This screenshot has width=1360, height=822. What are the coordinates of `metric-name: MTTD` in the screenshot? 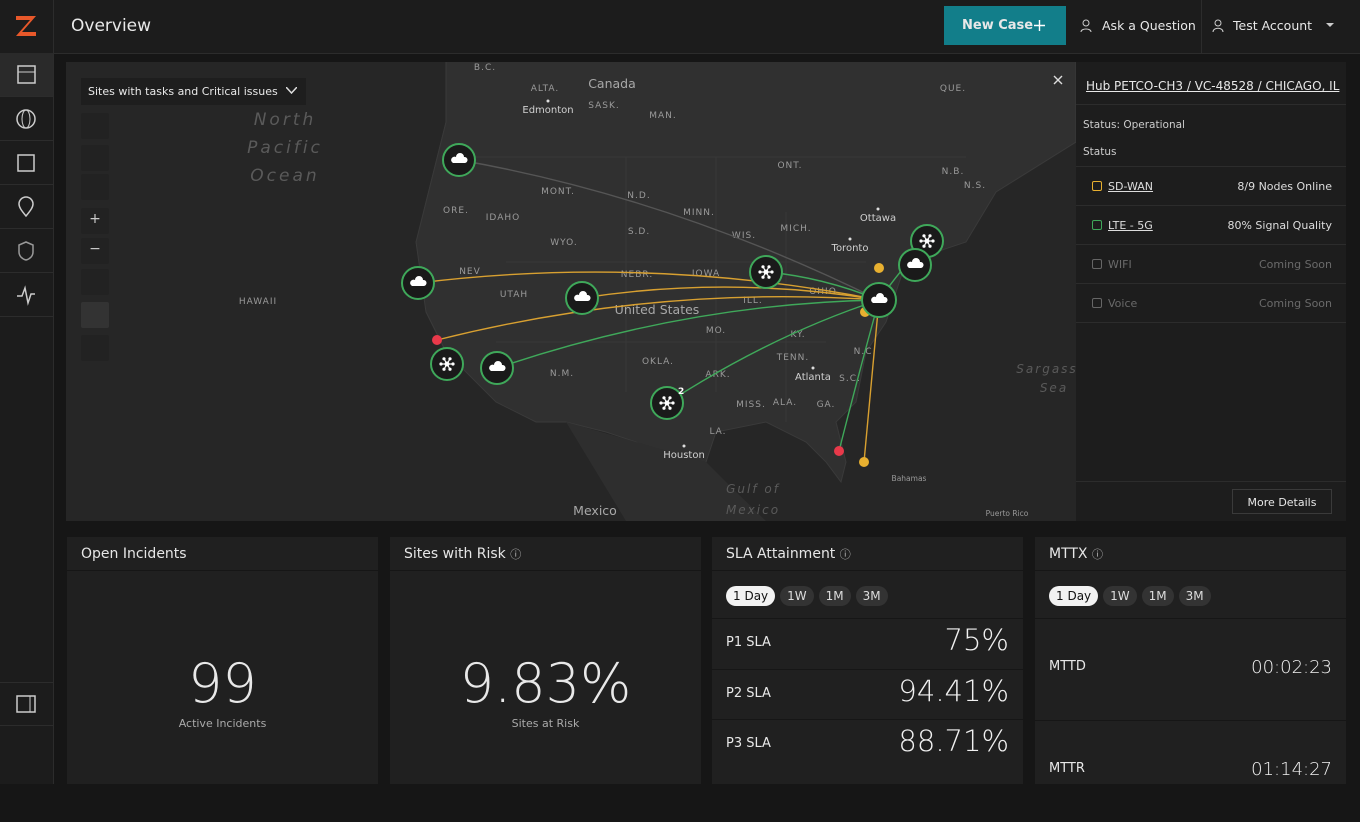 It's located at (1067, 666).